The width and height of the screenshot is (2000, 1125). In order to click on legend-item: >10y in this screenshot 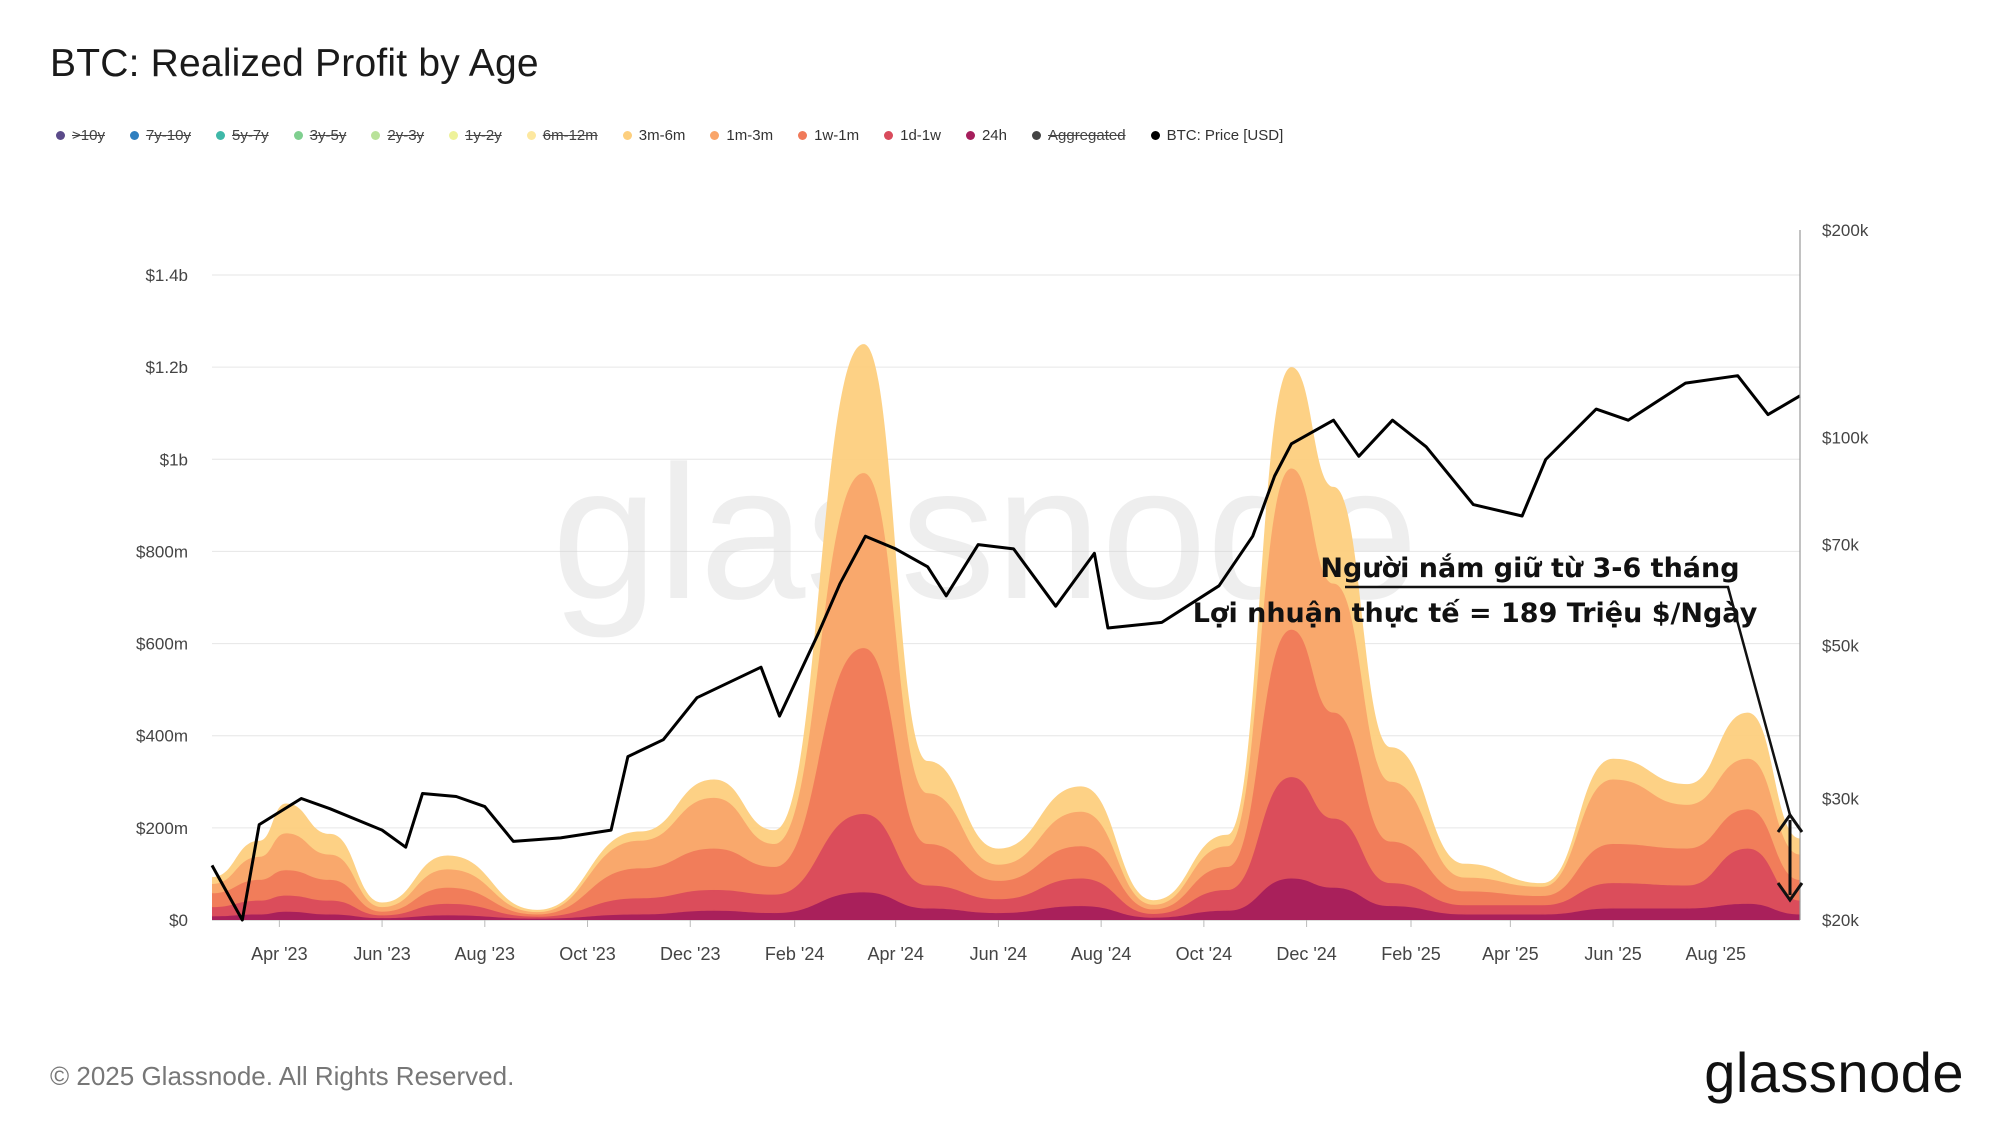, I will do `click(80, 135)`.